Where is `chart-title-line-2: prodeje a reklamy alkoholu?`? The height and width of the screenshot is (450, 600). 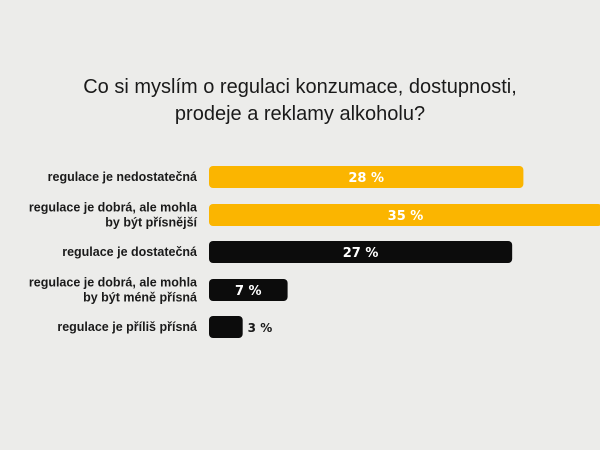 chart-title-line-2: prodeje a reklamy alkoholu? is located at coordinates (300, 114).